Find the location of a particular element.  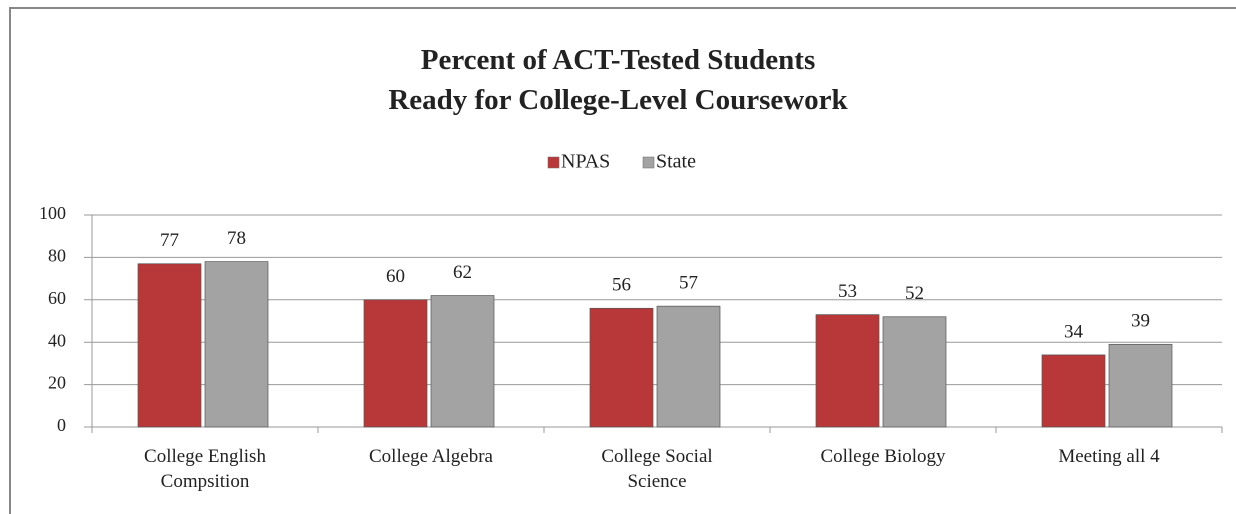

y-tick-label: 40 is located at coordinates (57, 340).